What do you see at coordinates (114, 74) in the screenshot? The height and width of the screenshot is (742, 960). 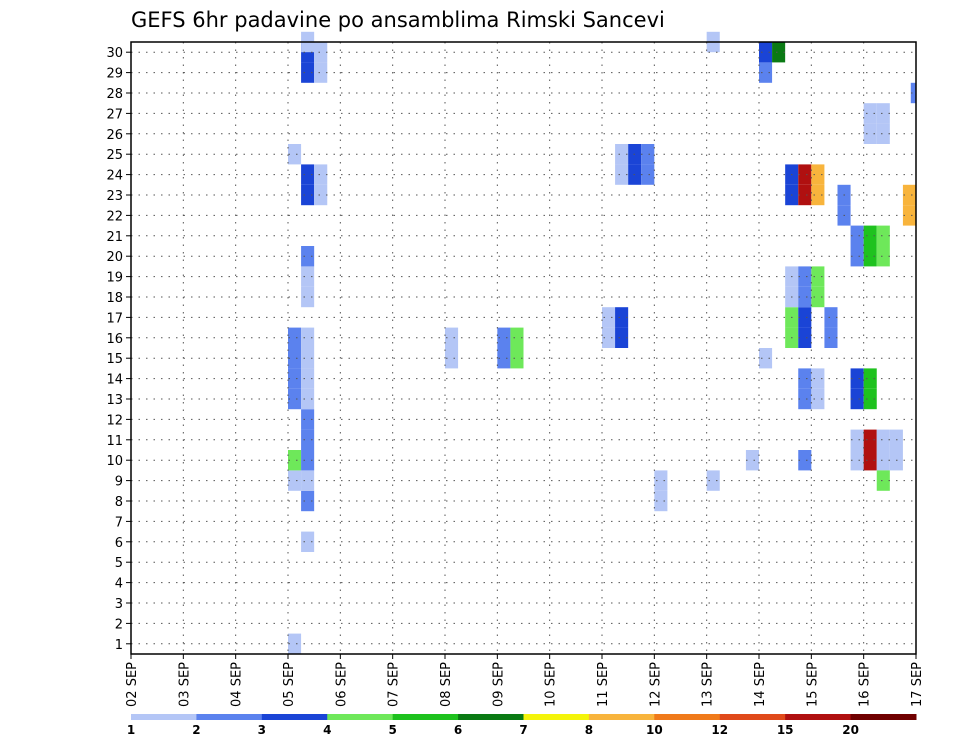 I see `y-tick-label-29: 29` at bounding box center [114, 74].